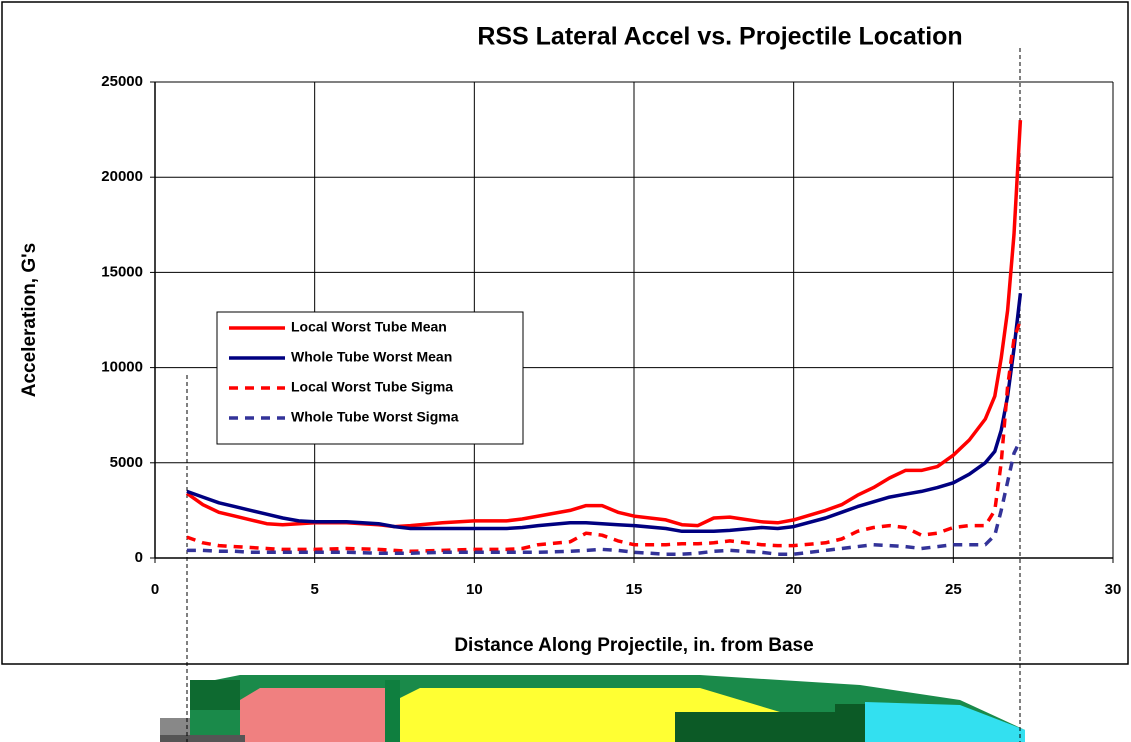 This screenshot has height=742, width=1131. I want to click on legend-label: Local Worst Tube Mean, so click(369, 327).